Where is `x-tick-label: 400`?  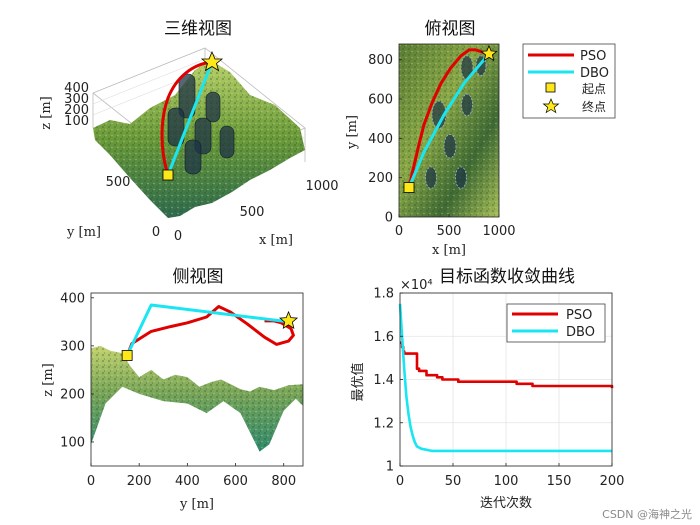
x-tick-label: 400 is located at coordinates (187, 481).